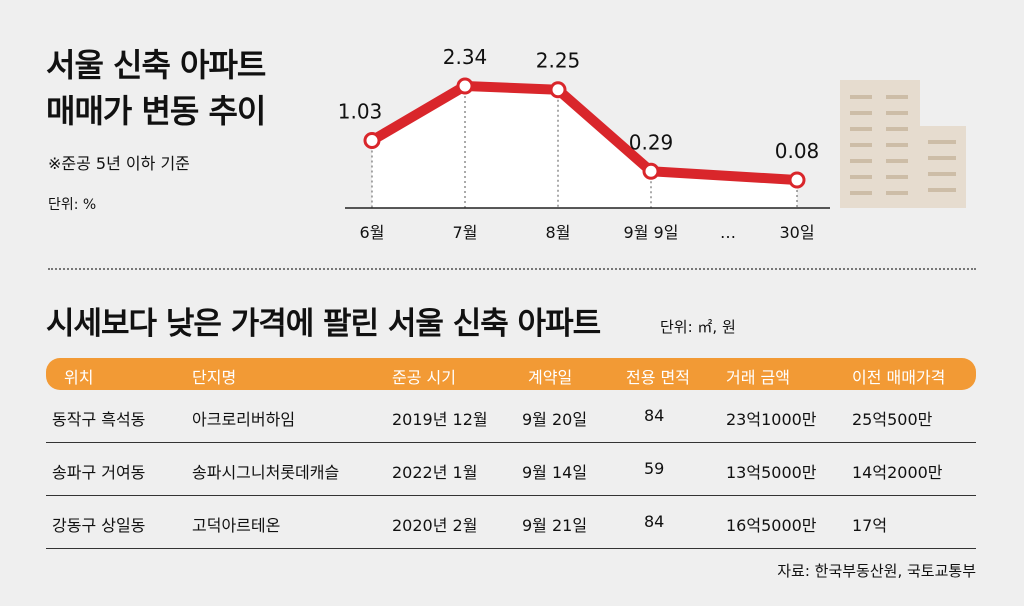 The height and width of the screenshot is (606, 1024). What do you see at coordinates (771, 472) in the screenshot?
I see `cell-price: 13억5000만` at bounding box center [771, 472].